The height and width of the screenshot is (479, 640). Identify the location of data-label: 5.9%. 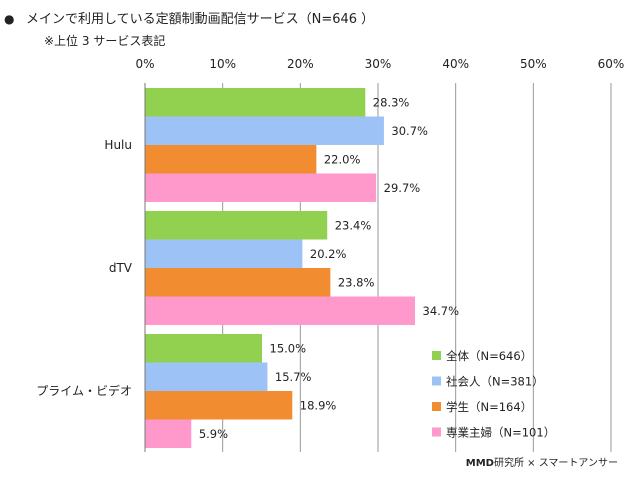
(213, 434).